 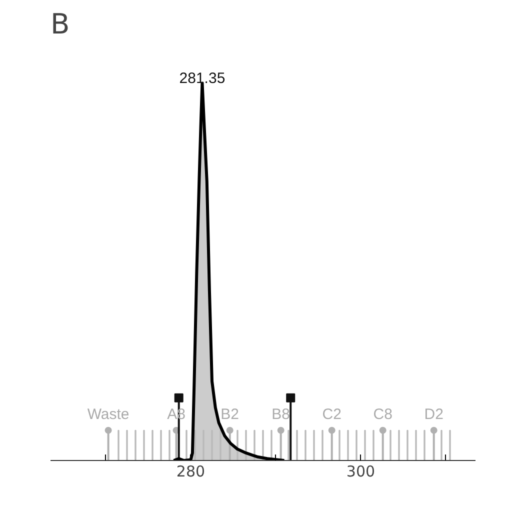 I want to click on annotation: B2, so click(x=230, y=414).